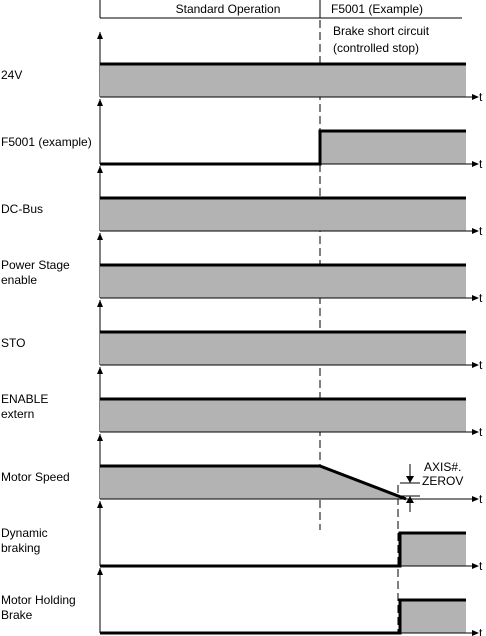 Image resolution: width=486 pixels, height=636 pixels. Describe the element at coordinates (381, 31) in the screenshot. I see `fault-note-line1: Brake short circuit` at that location.